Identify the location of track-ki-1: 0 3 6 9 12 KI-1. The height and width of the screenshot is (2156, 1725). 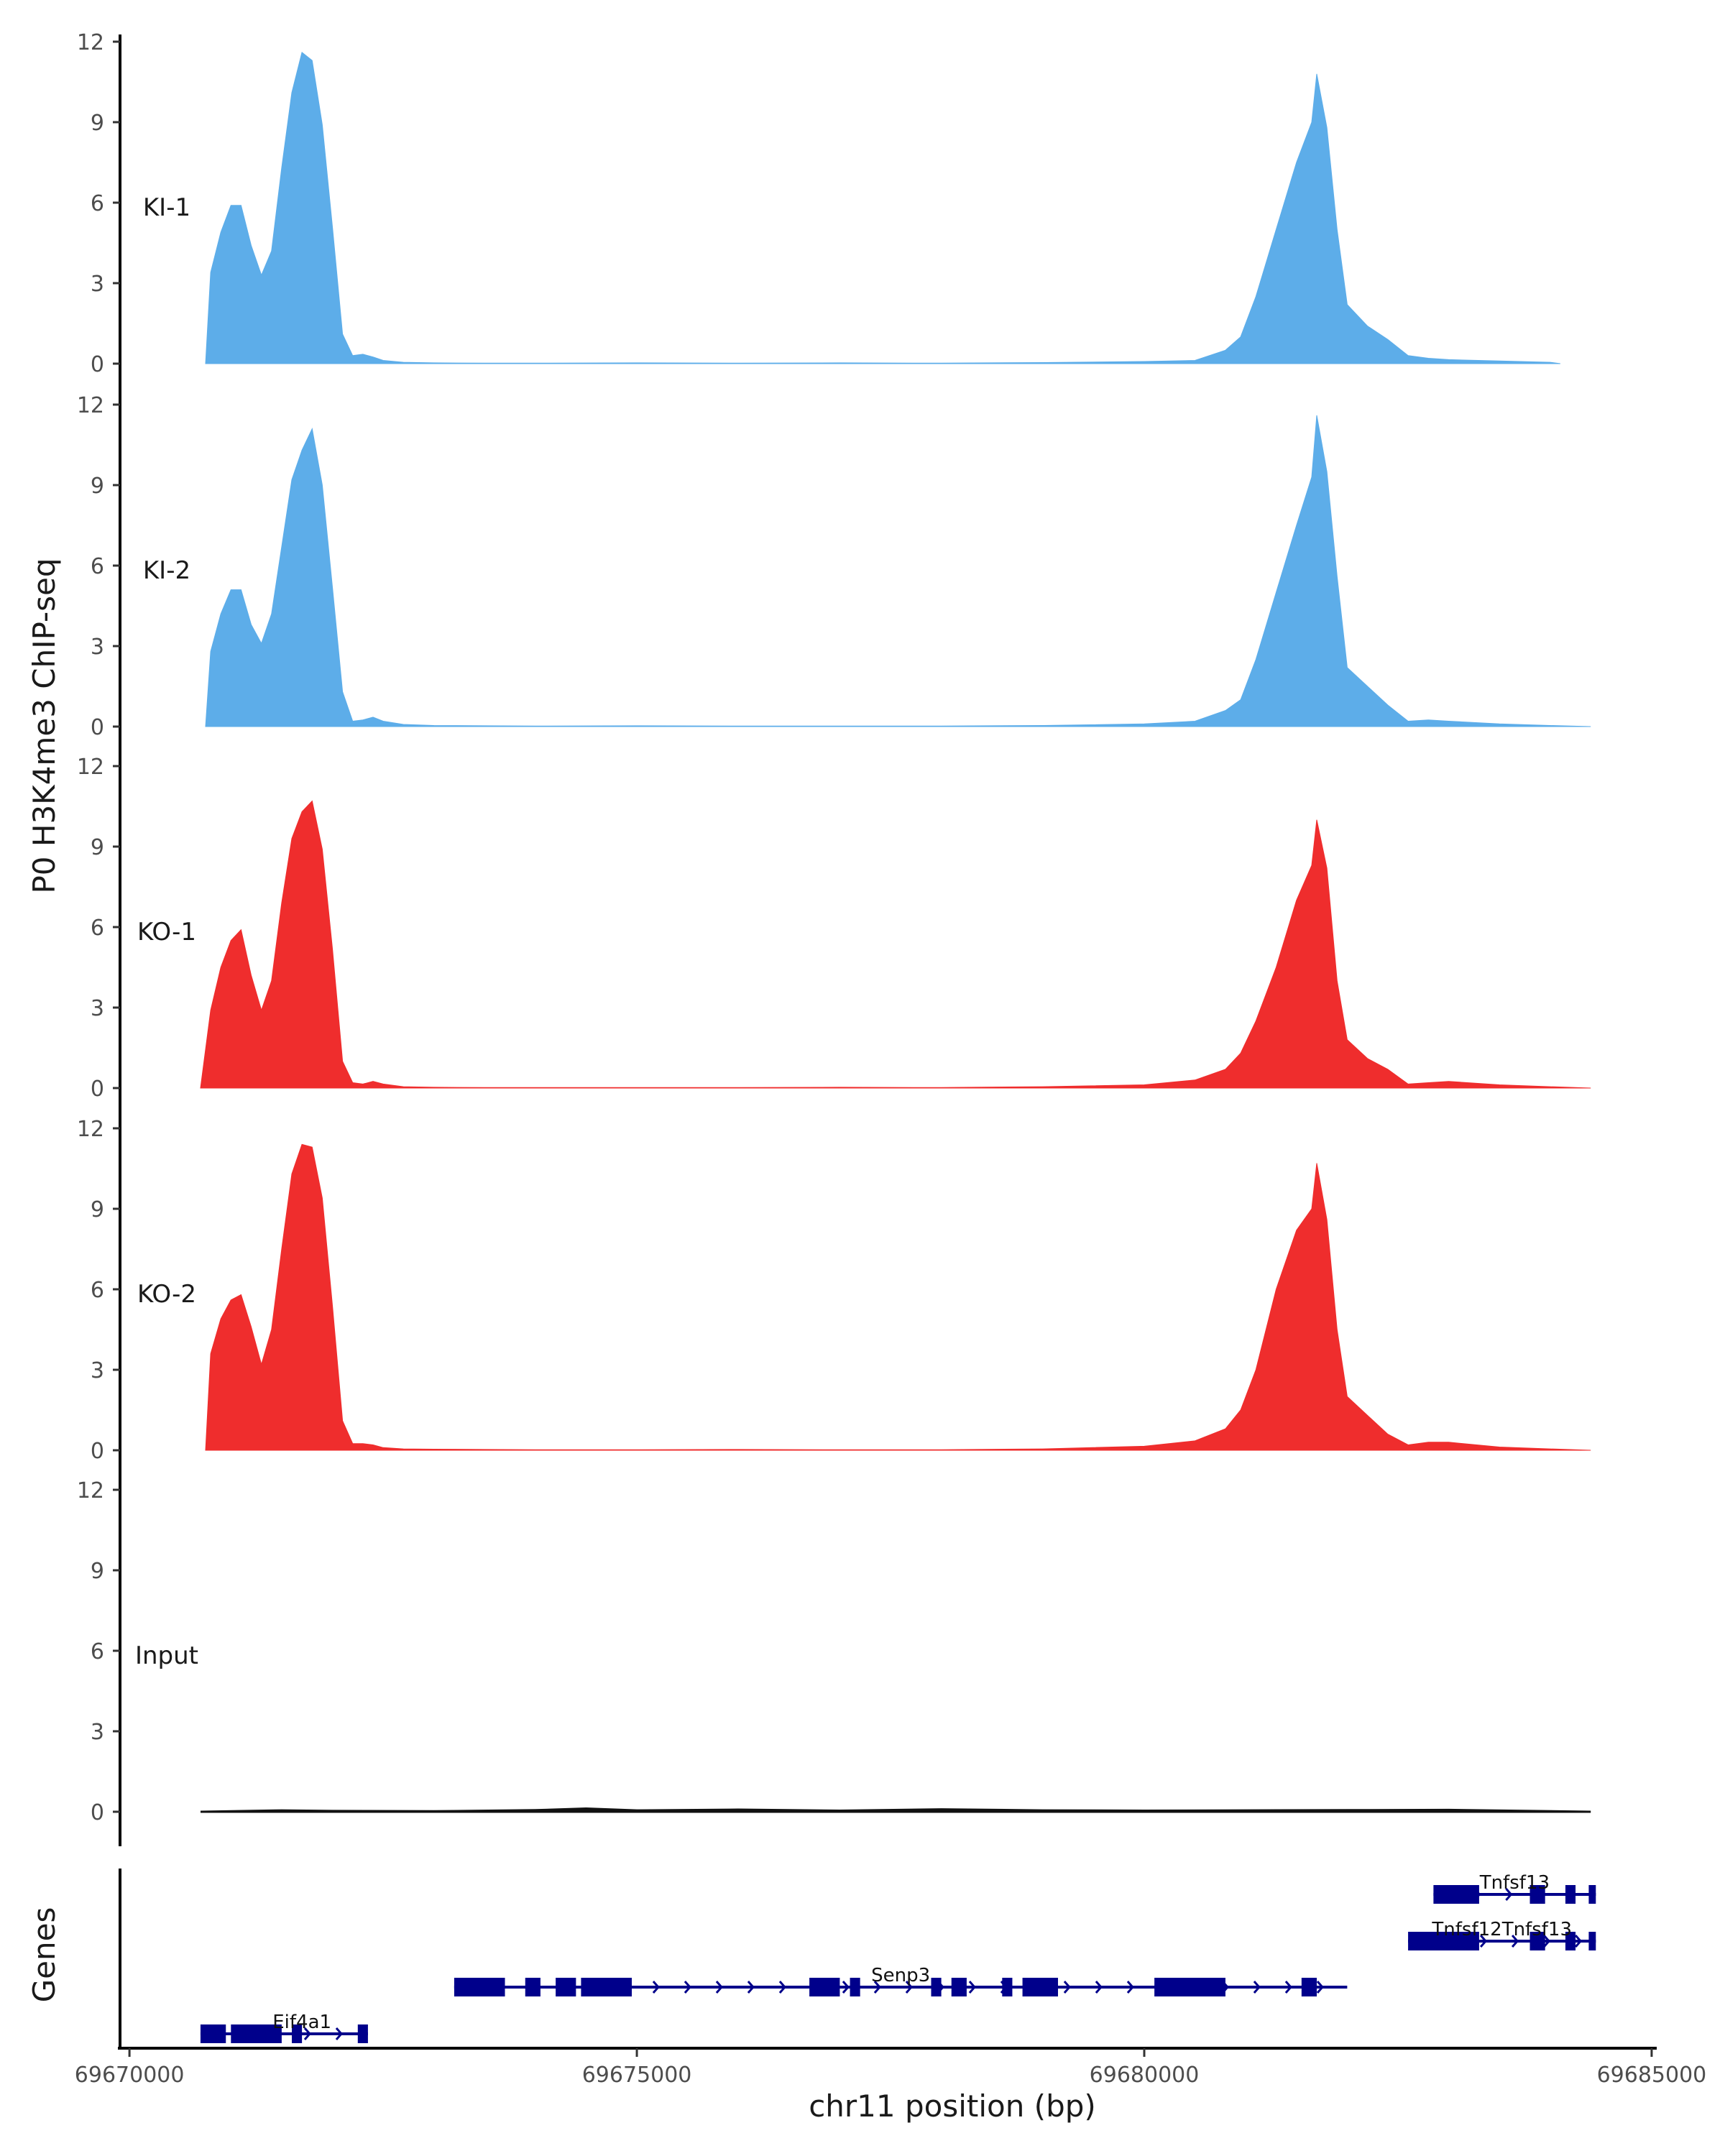
(818, 214).